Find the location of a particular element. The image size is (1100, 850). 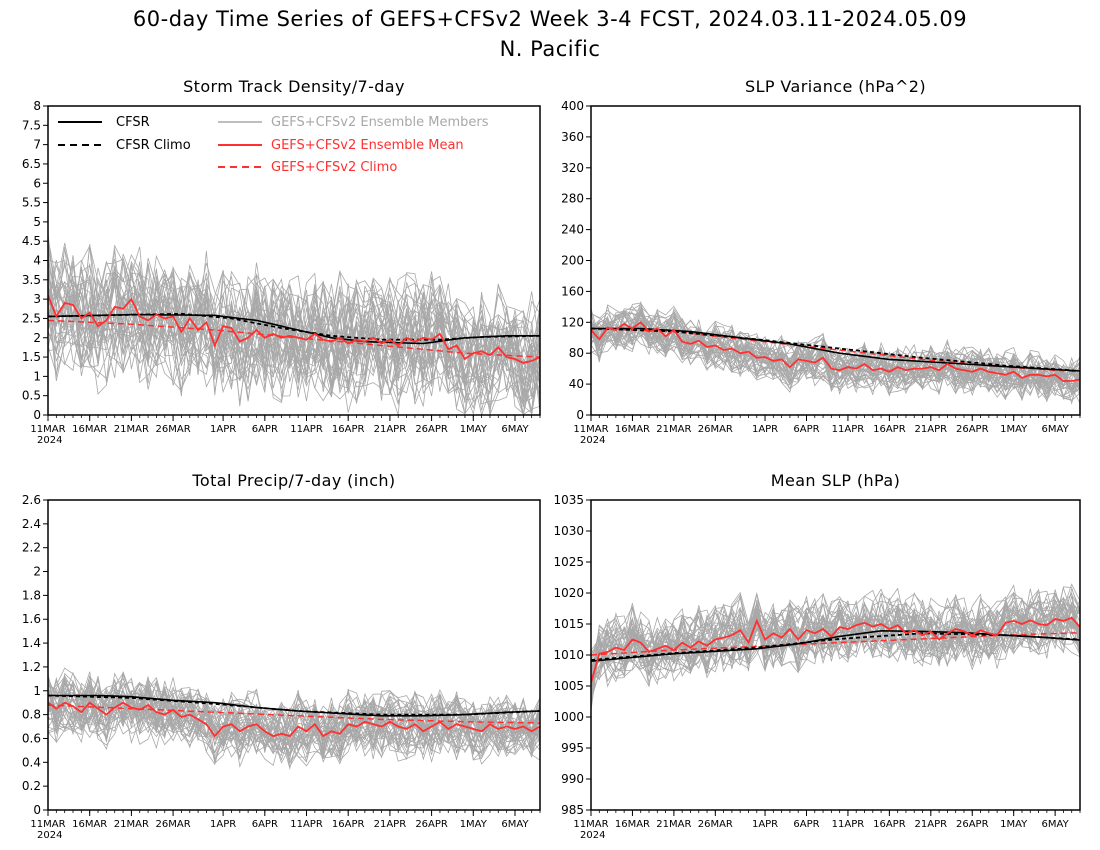

y-tick-label: 0.5 is located at coordinates (31, 396).